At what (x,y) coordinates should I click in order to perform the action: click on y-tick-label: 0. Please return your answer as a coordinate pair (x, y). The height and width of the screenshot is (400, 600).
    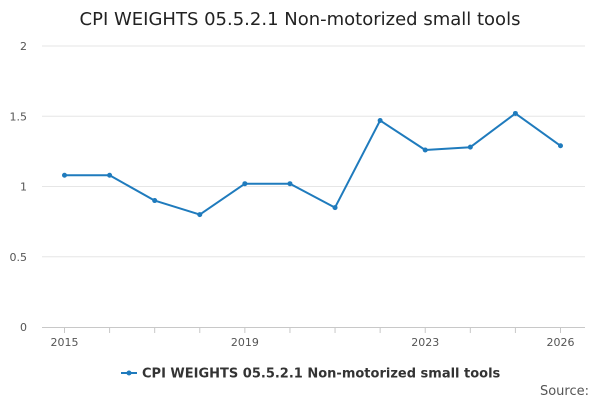
    Looking at the image, I should click on (23, 327).